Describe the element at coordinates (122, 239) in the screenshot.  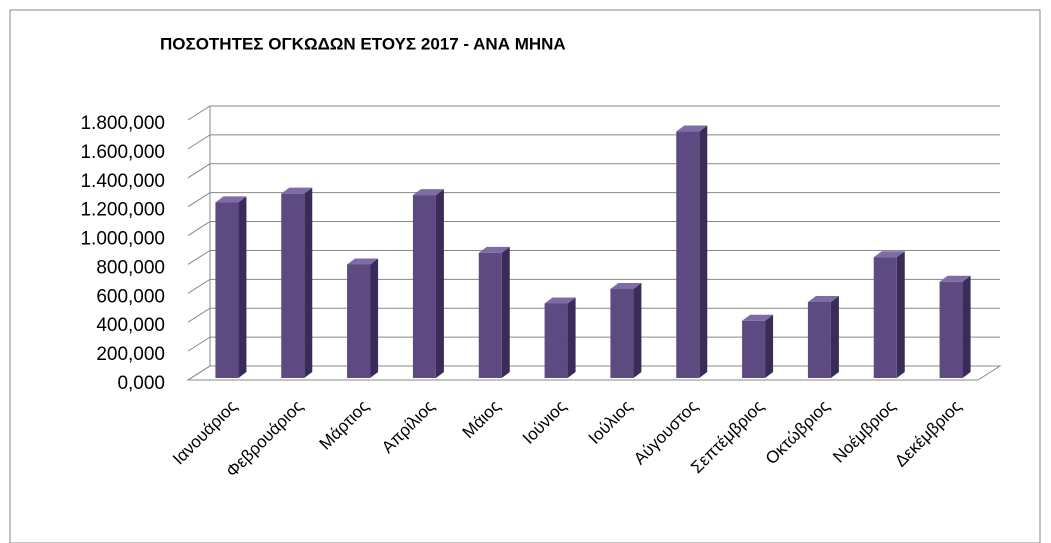
I see `y-tick-label: 1.000,000` at that location.